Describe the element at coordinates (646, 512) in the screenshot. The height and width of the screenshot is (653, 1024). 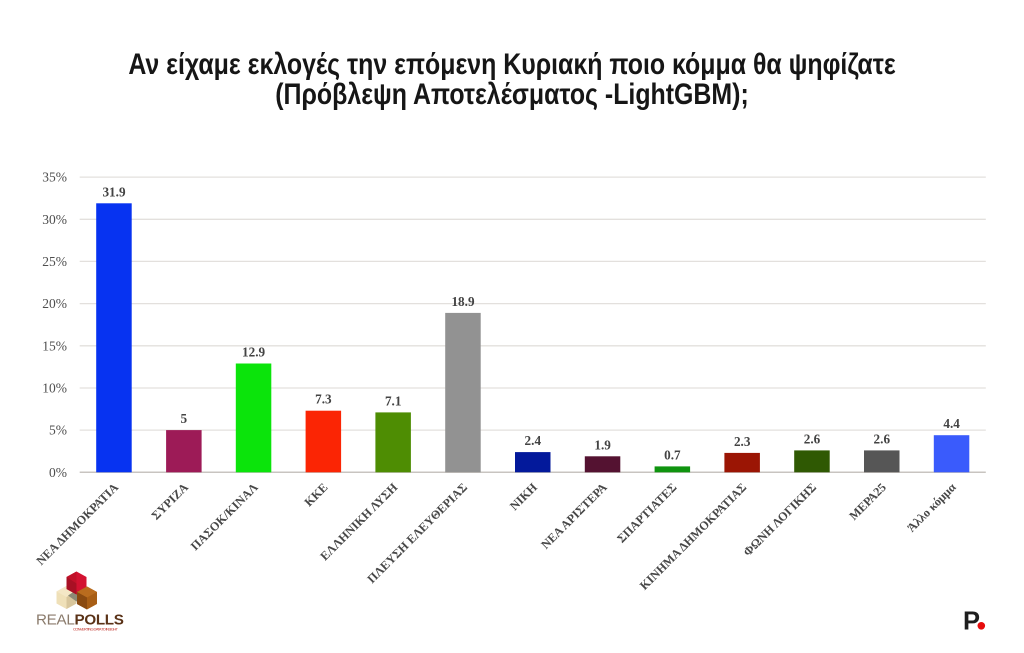
I see `svg-text: ΣΠΑΡΤΙΑΤΕΣ` at that location.